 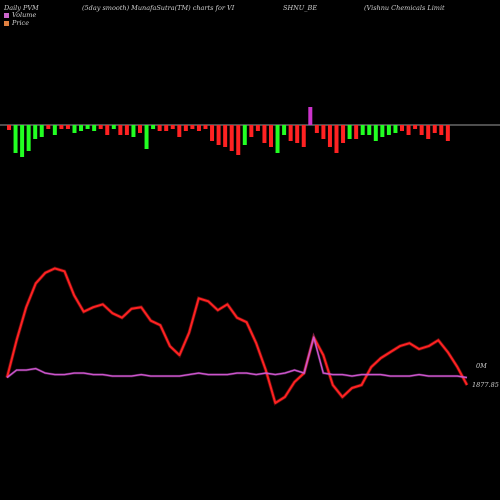 I want to click on chart-header-left: Daily PVM, so click(x=21, y=8).